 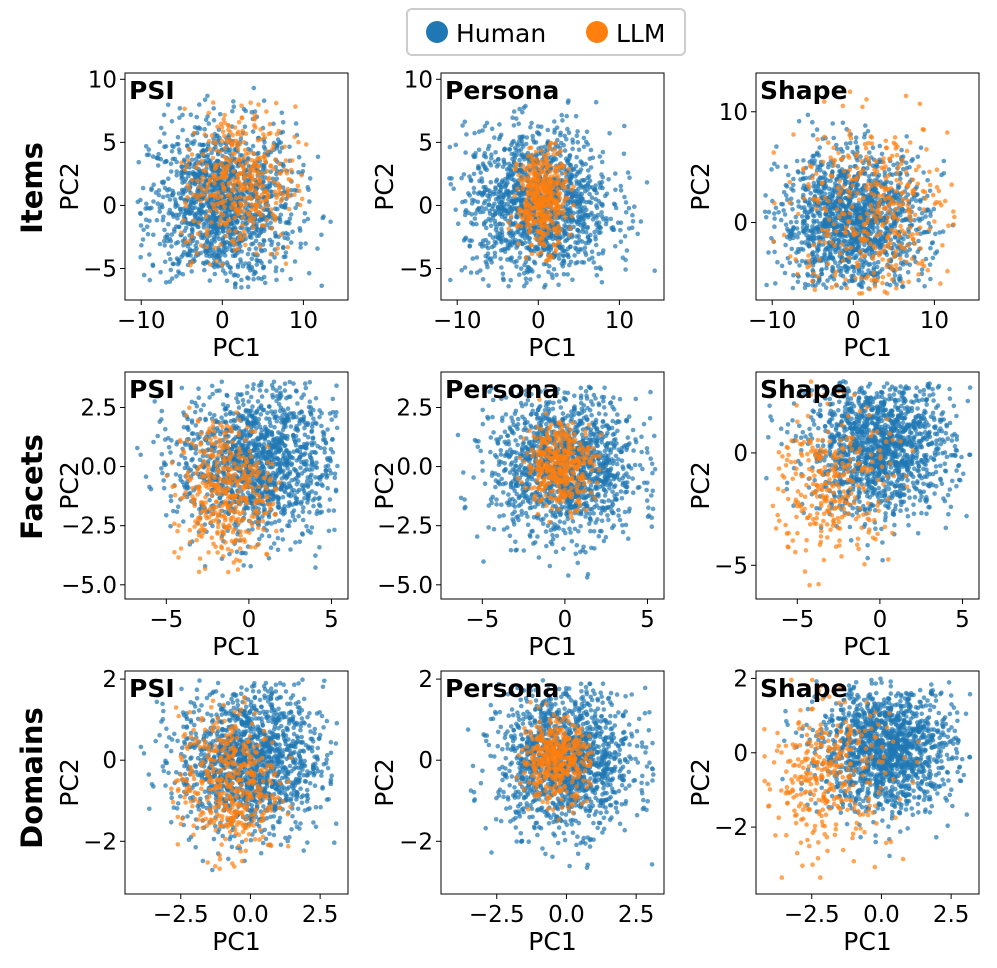 I want to click on x-tick-label: 10, so click(x=303, y=321).